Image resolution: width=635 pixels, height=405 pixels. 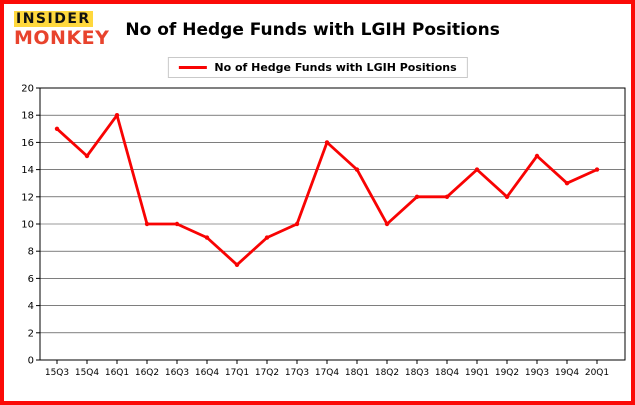 I want to click on insider-monkey-logo: INSIDER MONKEY, so click(x=61, y=29).